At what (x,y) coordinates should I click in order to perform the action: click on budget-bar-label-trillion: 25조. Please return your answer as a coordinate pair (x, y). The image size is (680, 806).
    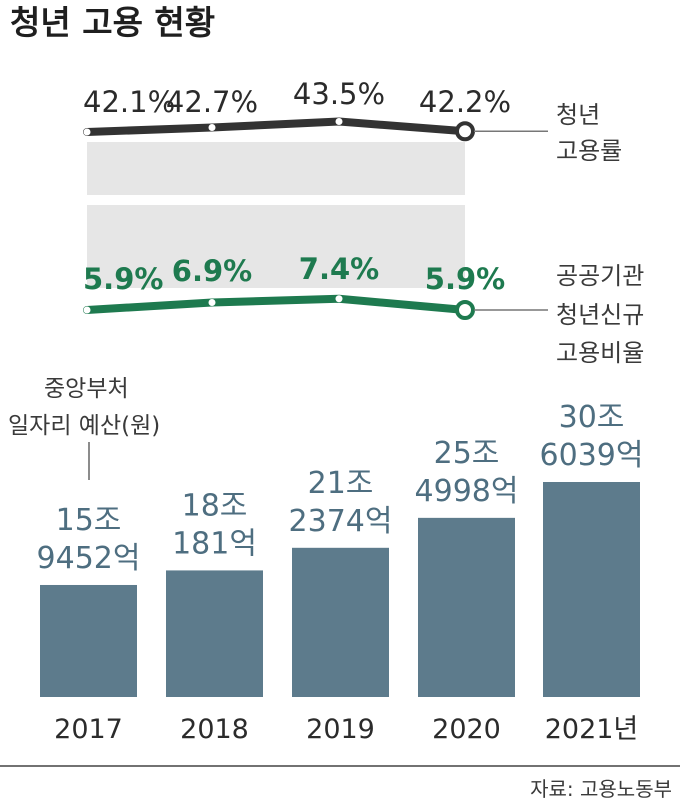
    Looking at the image, I should click on (467, 453).